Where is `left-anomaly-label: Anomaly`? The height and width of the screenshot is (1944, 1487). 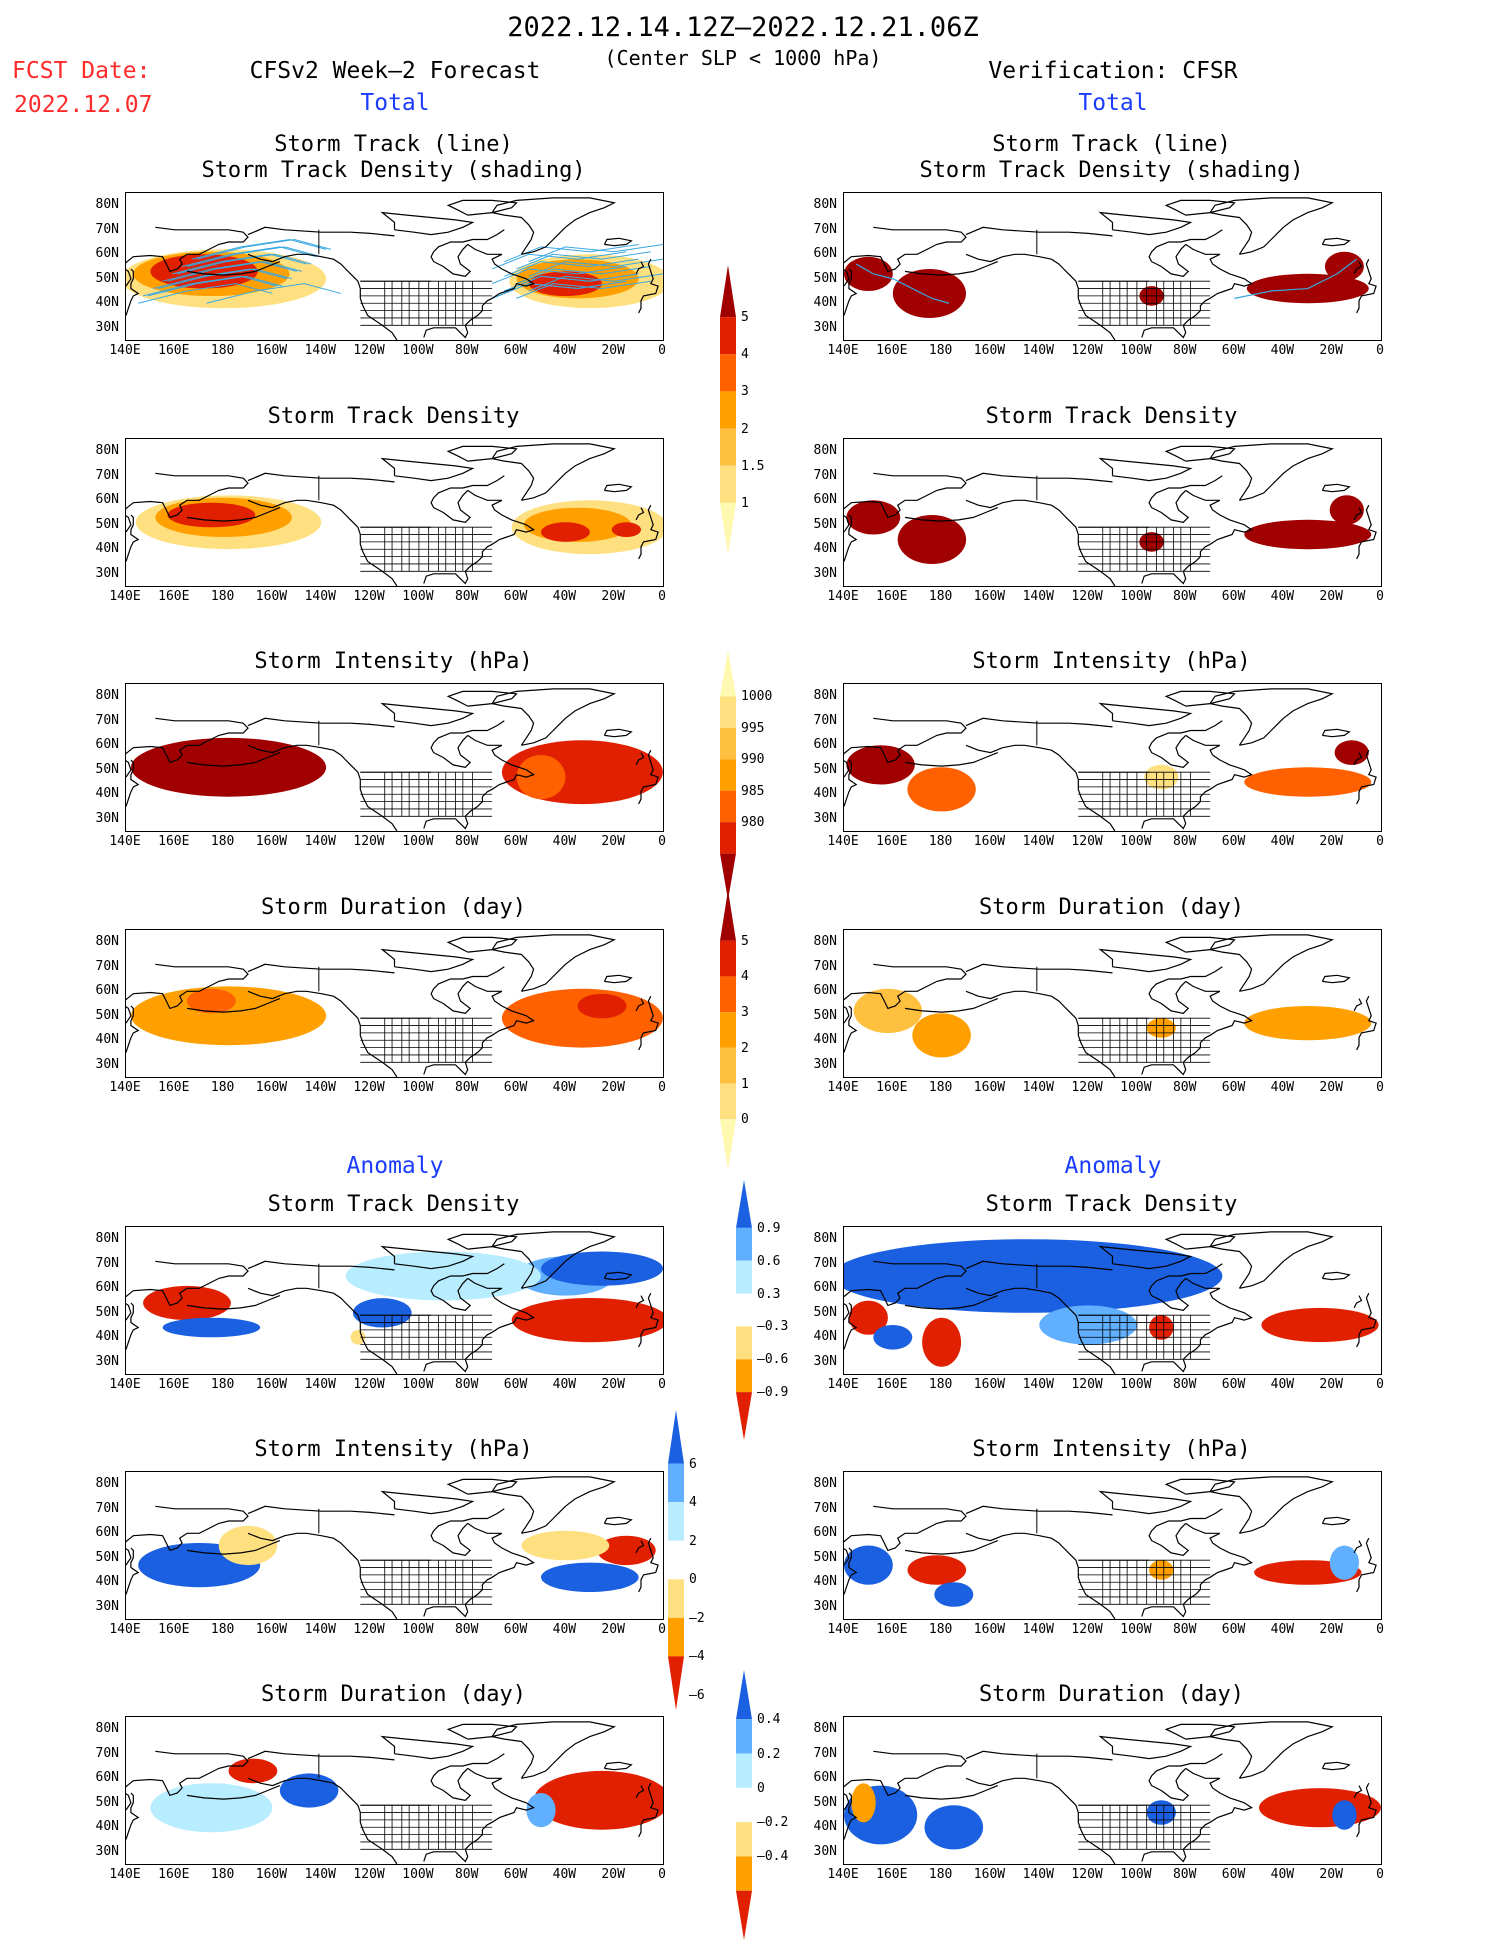 left-anomaly-label: Anomaly is located at coordinates (395, 1166).